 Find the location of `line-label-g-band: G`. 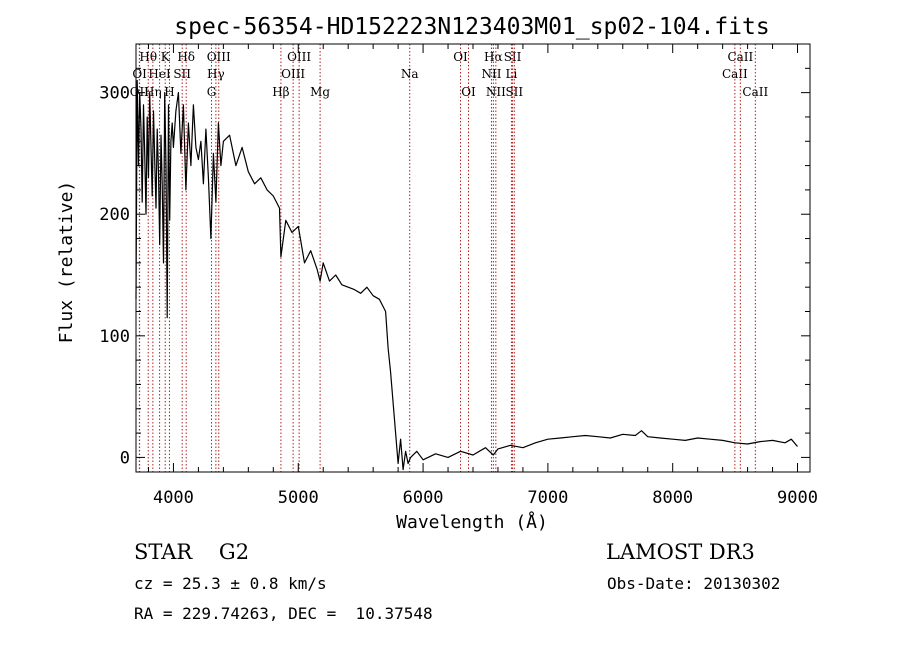

line-label-g-band: G is located at coordinates (212, 92).